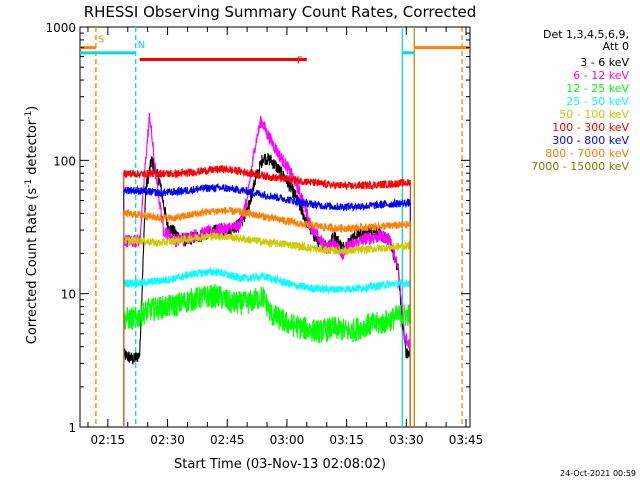 Image resolution: width=640 pixels, height=480 pixels. What do you see at coordinates (601, 75) in the screenshot?
I see `legend-item-1: 6 - 12 keV` at bounding box center [601, 75].